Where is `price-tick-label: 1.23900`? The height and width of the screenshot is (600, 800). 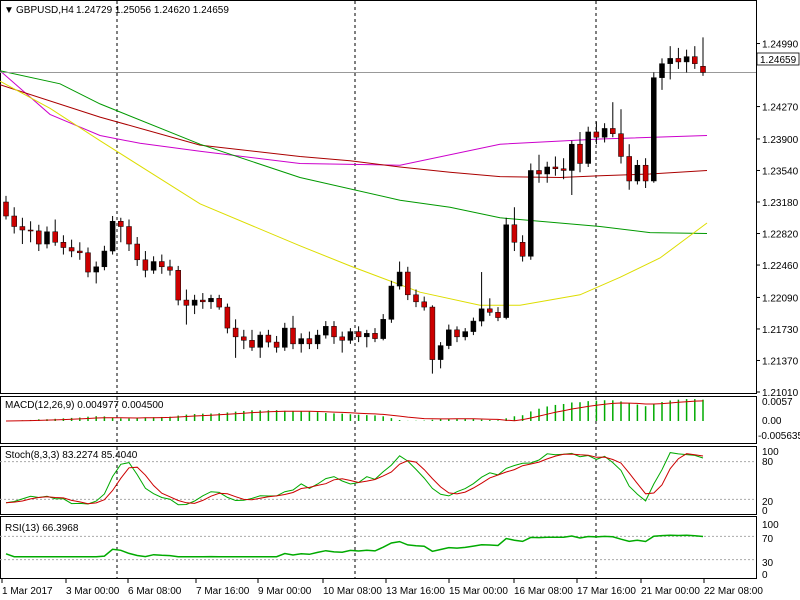 price-tick-label: 1.23900 is located at coordinates (780, 140).